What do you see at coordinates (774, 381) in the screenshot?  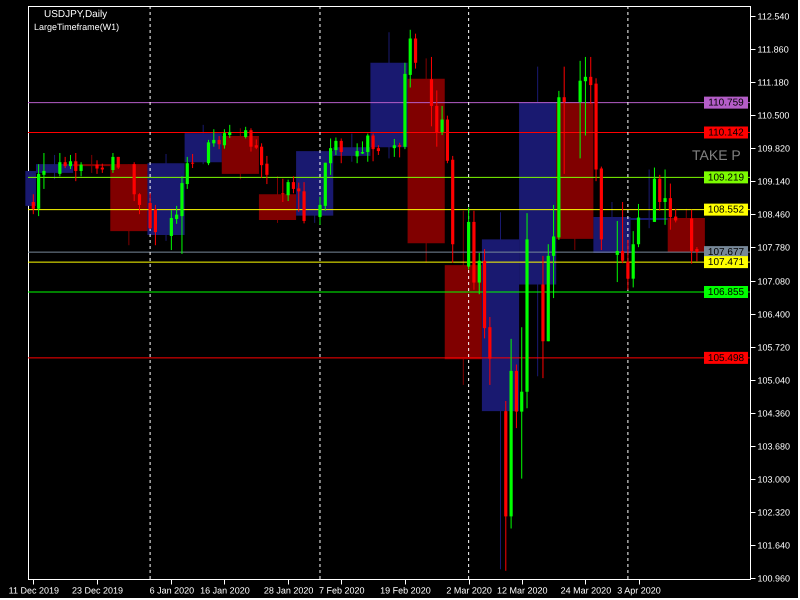 I see `y-tick-label: 105.040` at bounding box center [774, 381].